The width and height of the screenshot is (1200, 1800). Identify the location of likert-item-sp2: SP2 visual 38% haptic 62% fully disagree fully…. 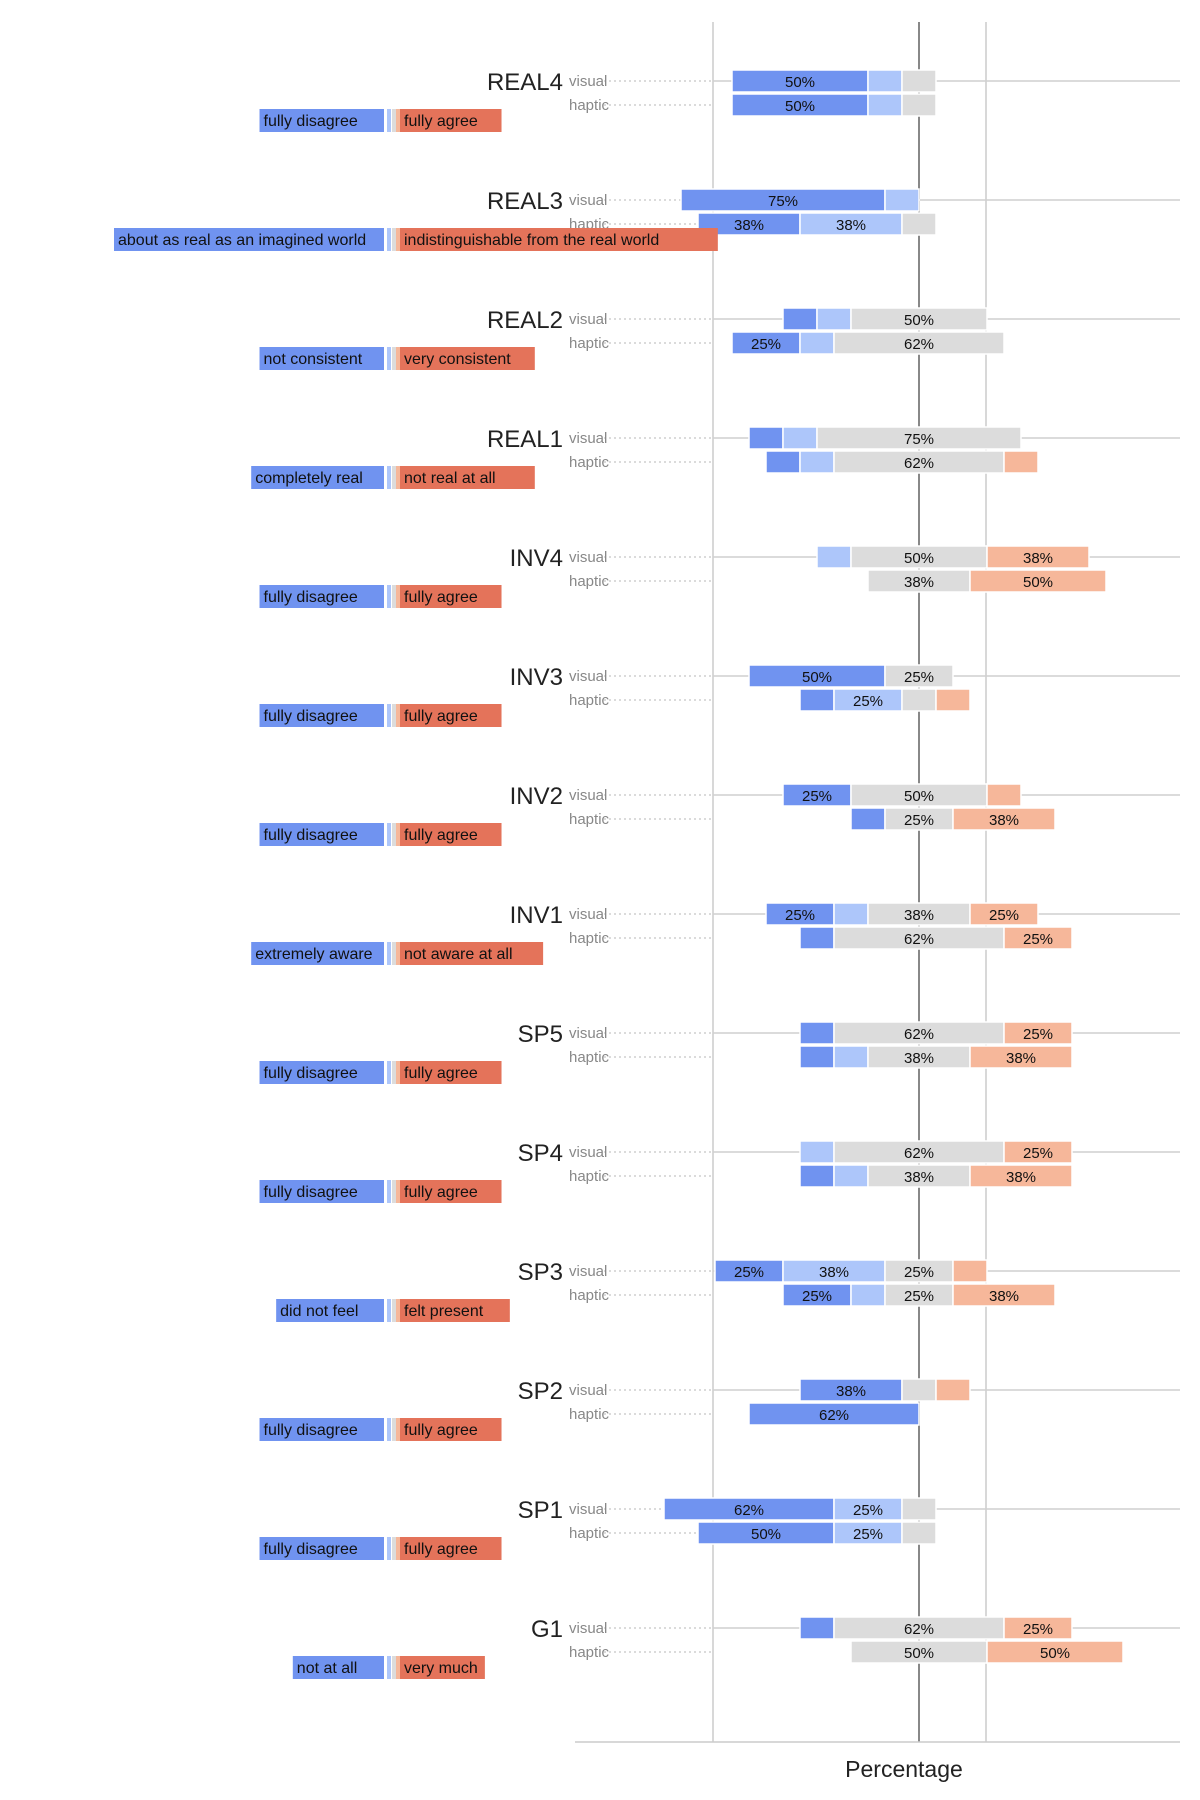
(719, 1409).